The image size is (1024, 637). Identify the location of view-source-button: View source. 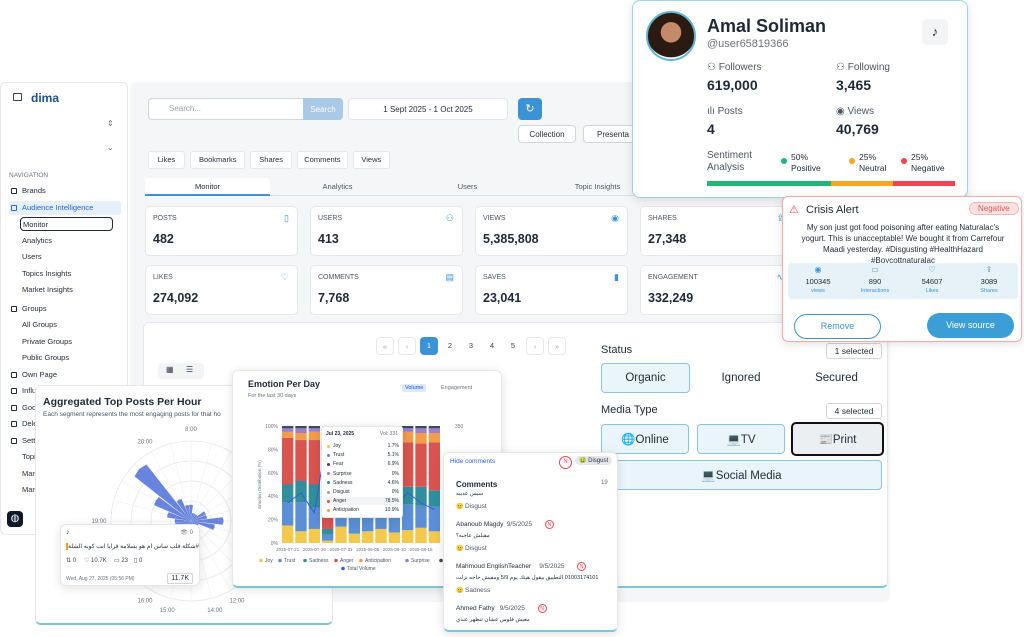
(970, 325).